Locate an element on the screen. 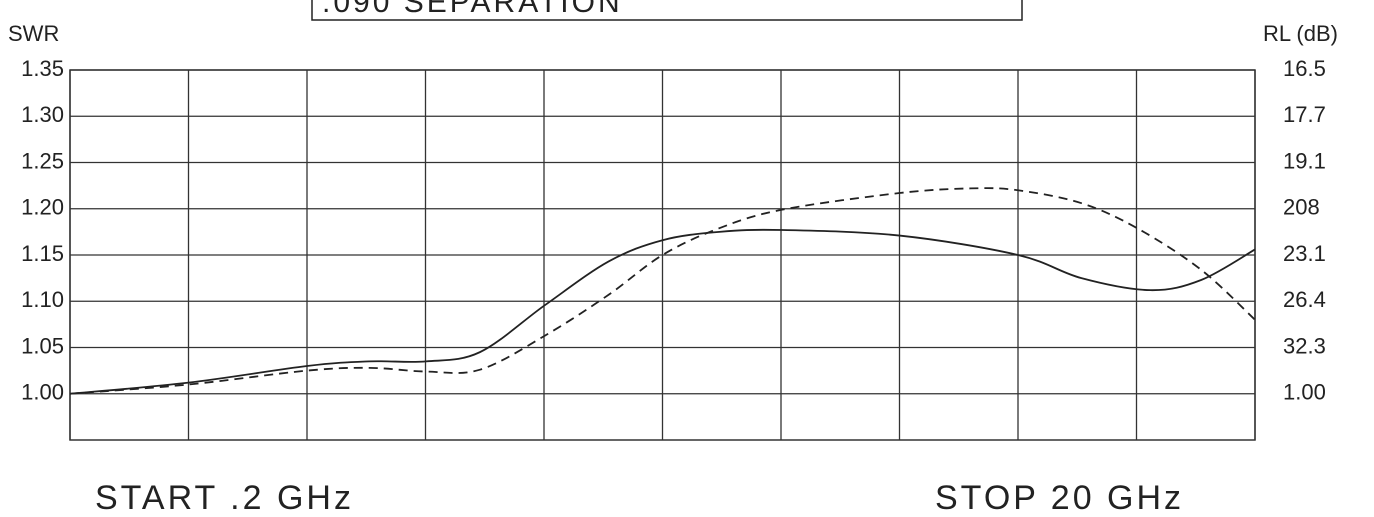 This screenshot has height=517, width=1374. stop-label: STOP 20 GHz is located at coordinates (1059, 498).